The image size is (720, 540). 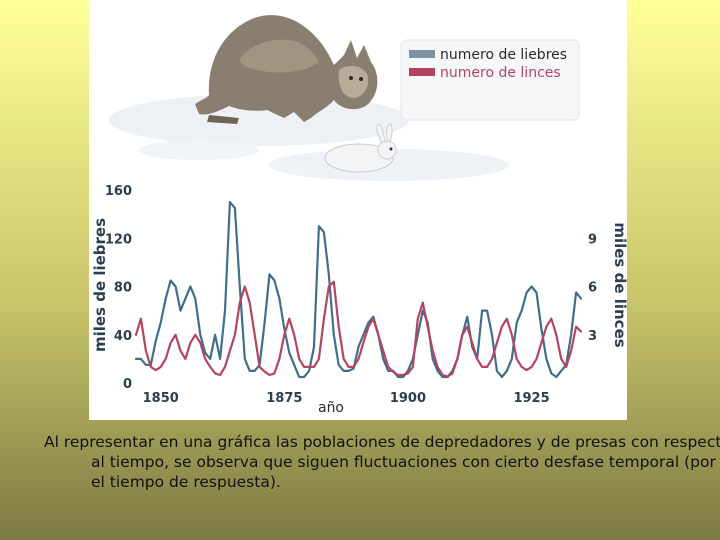 What do you see at coordinates (358, 329) in the screenshot?
I see `series-line-lynx` at bounding box center [358, 329].